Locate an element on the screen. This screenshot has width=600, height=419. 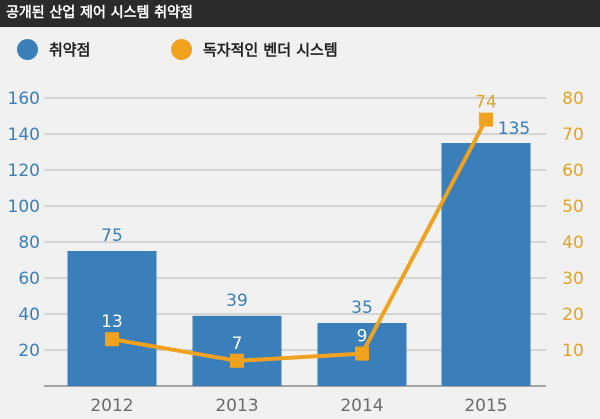
line-data-label: 9 is located at coordinates (362, 337).